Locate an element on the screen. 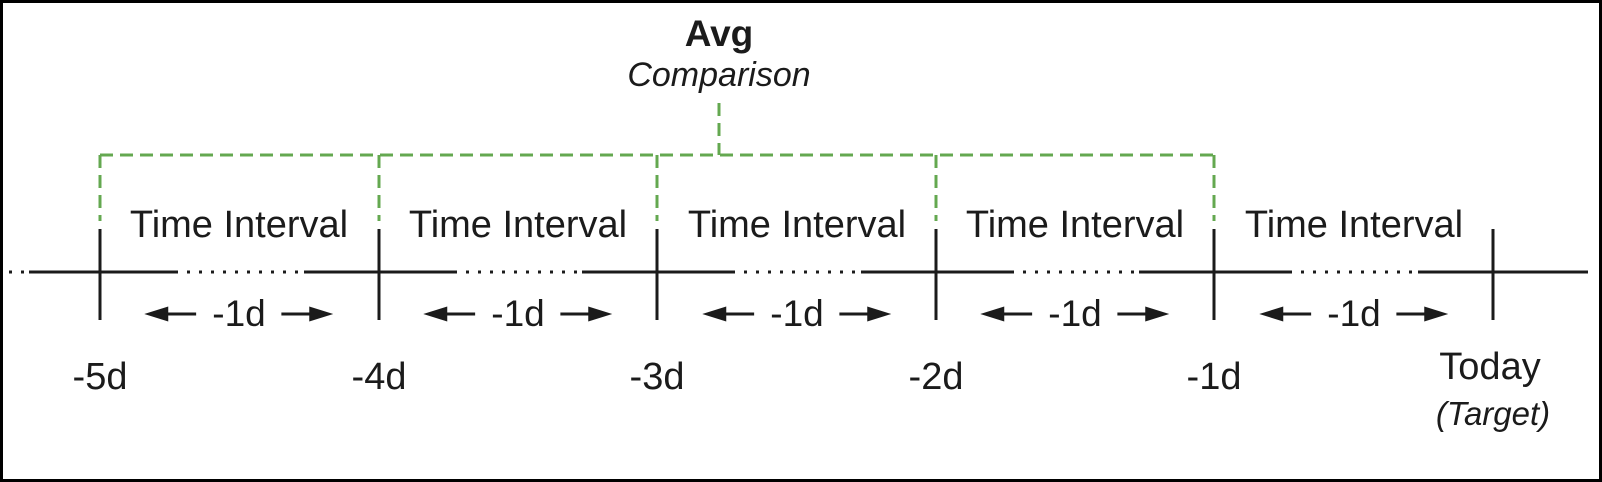  bracket-drop-lines is located at coordinates (657, 188).